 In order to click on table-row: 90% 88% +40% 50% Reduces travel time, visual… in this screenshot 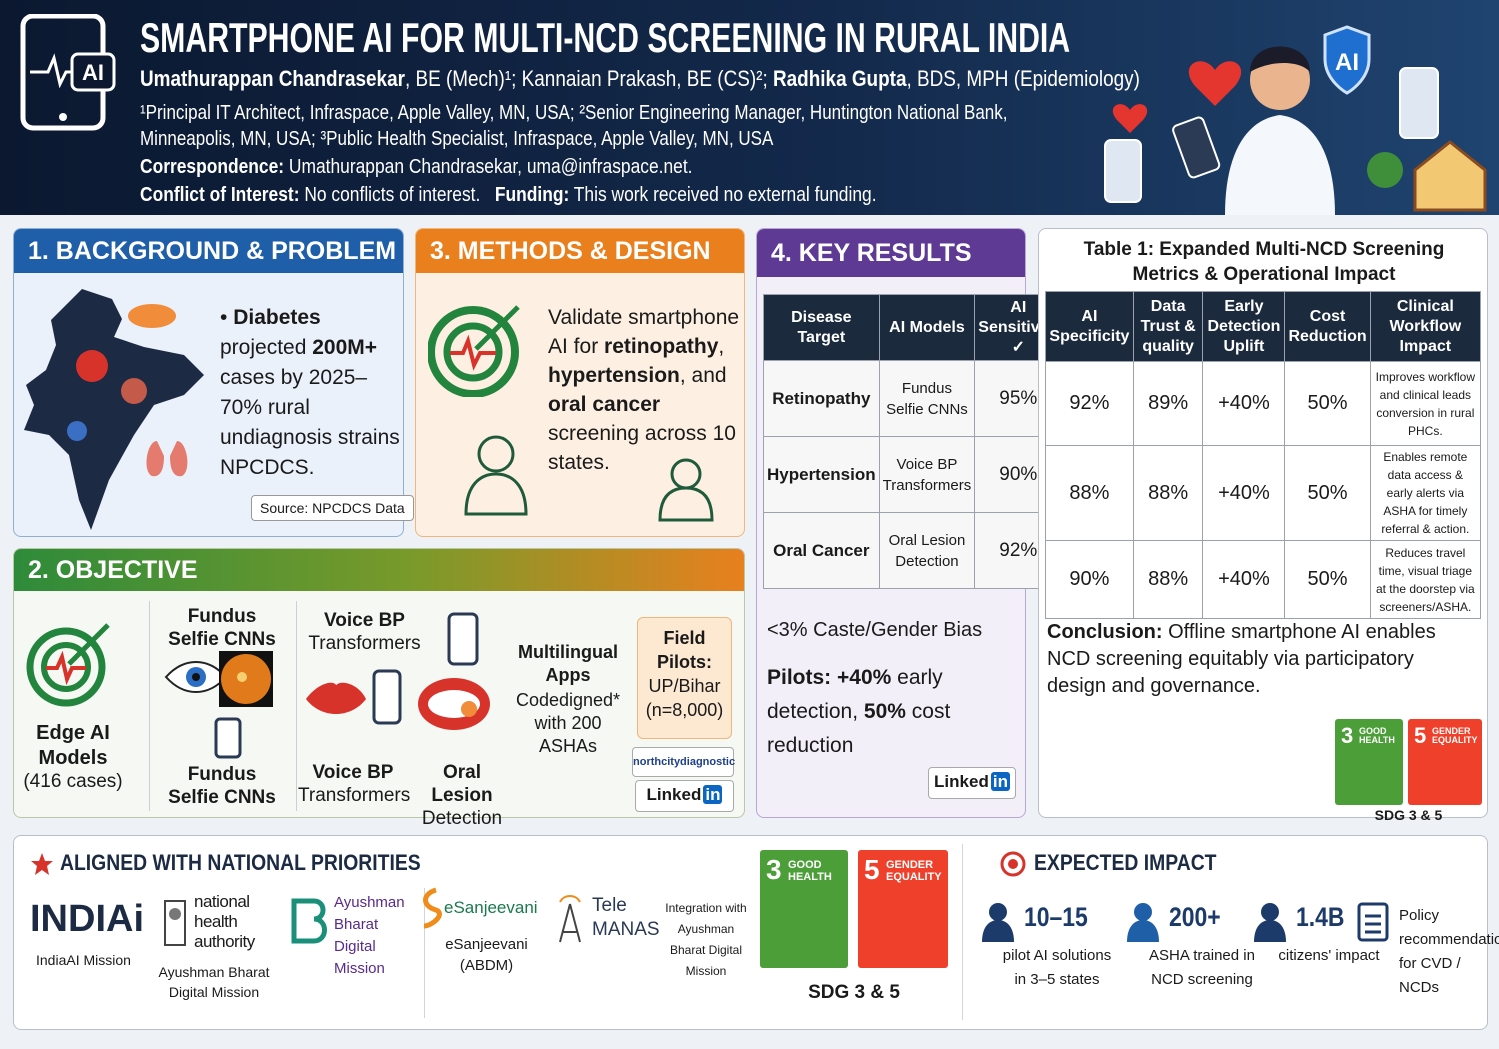, I will do `click(1263, 579)`.